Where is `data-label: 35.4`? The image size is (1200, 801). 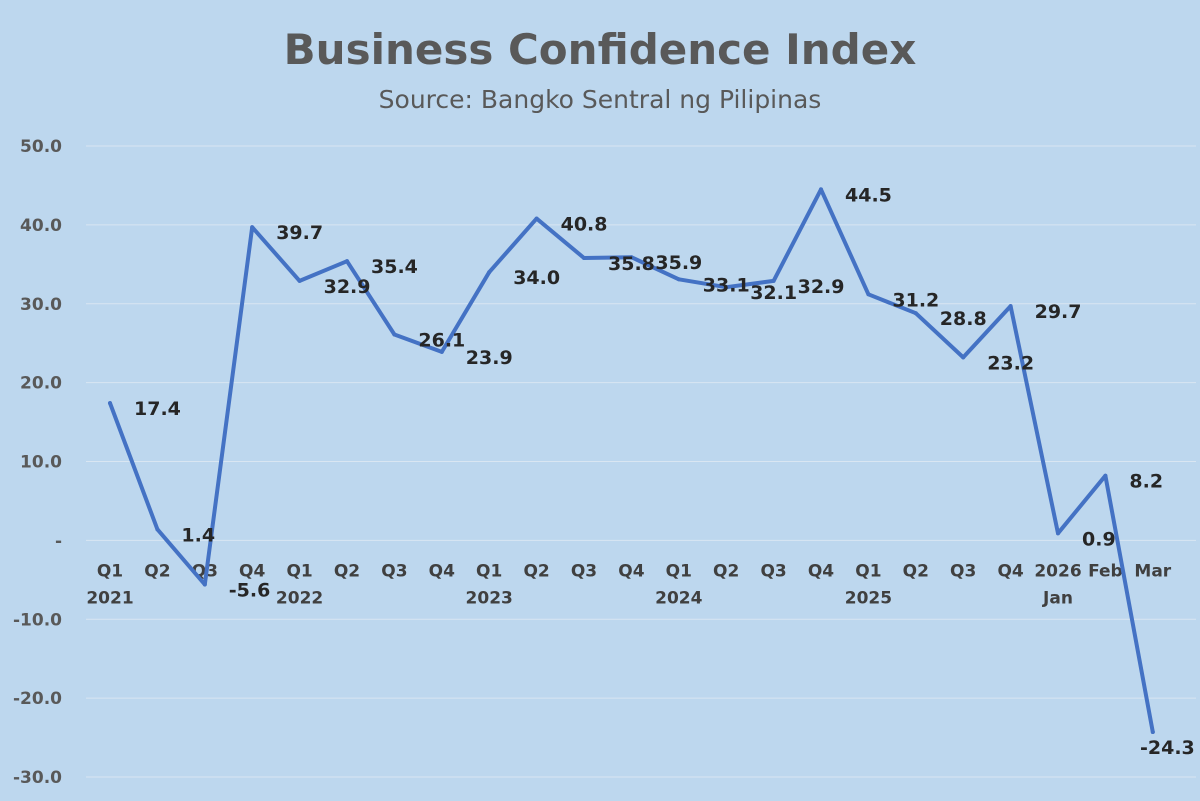
data-label: 35.4 is located at coordinates (394, 267).